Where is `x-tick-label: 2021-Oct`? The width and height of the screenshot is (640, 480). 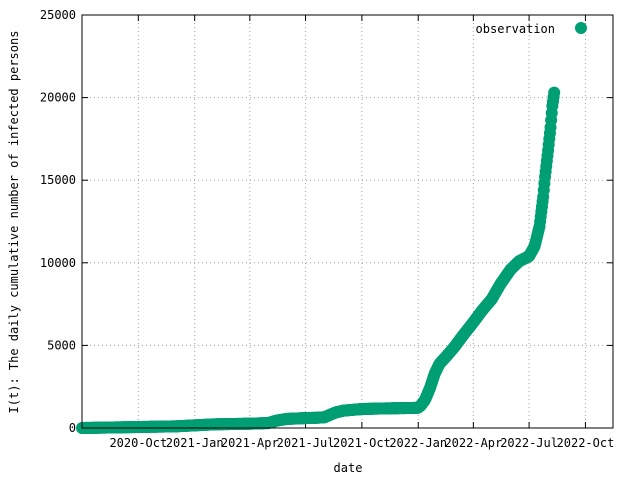
x-tick-label: 2021-Oct is located at coordinates (362, 443).